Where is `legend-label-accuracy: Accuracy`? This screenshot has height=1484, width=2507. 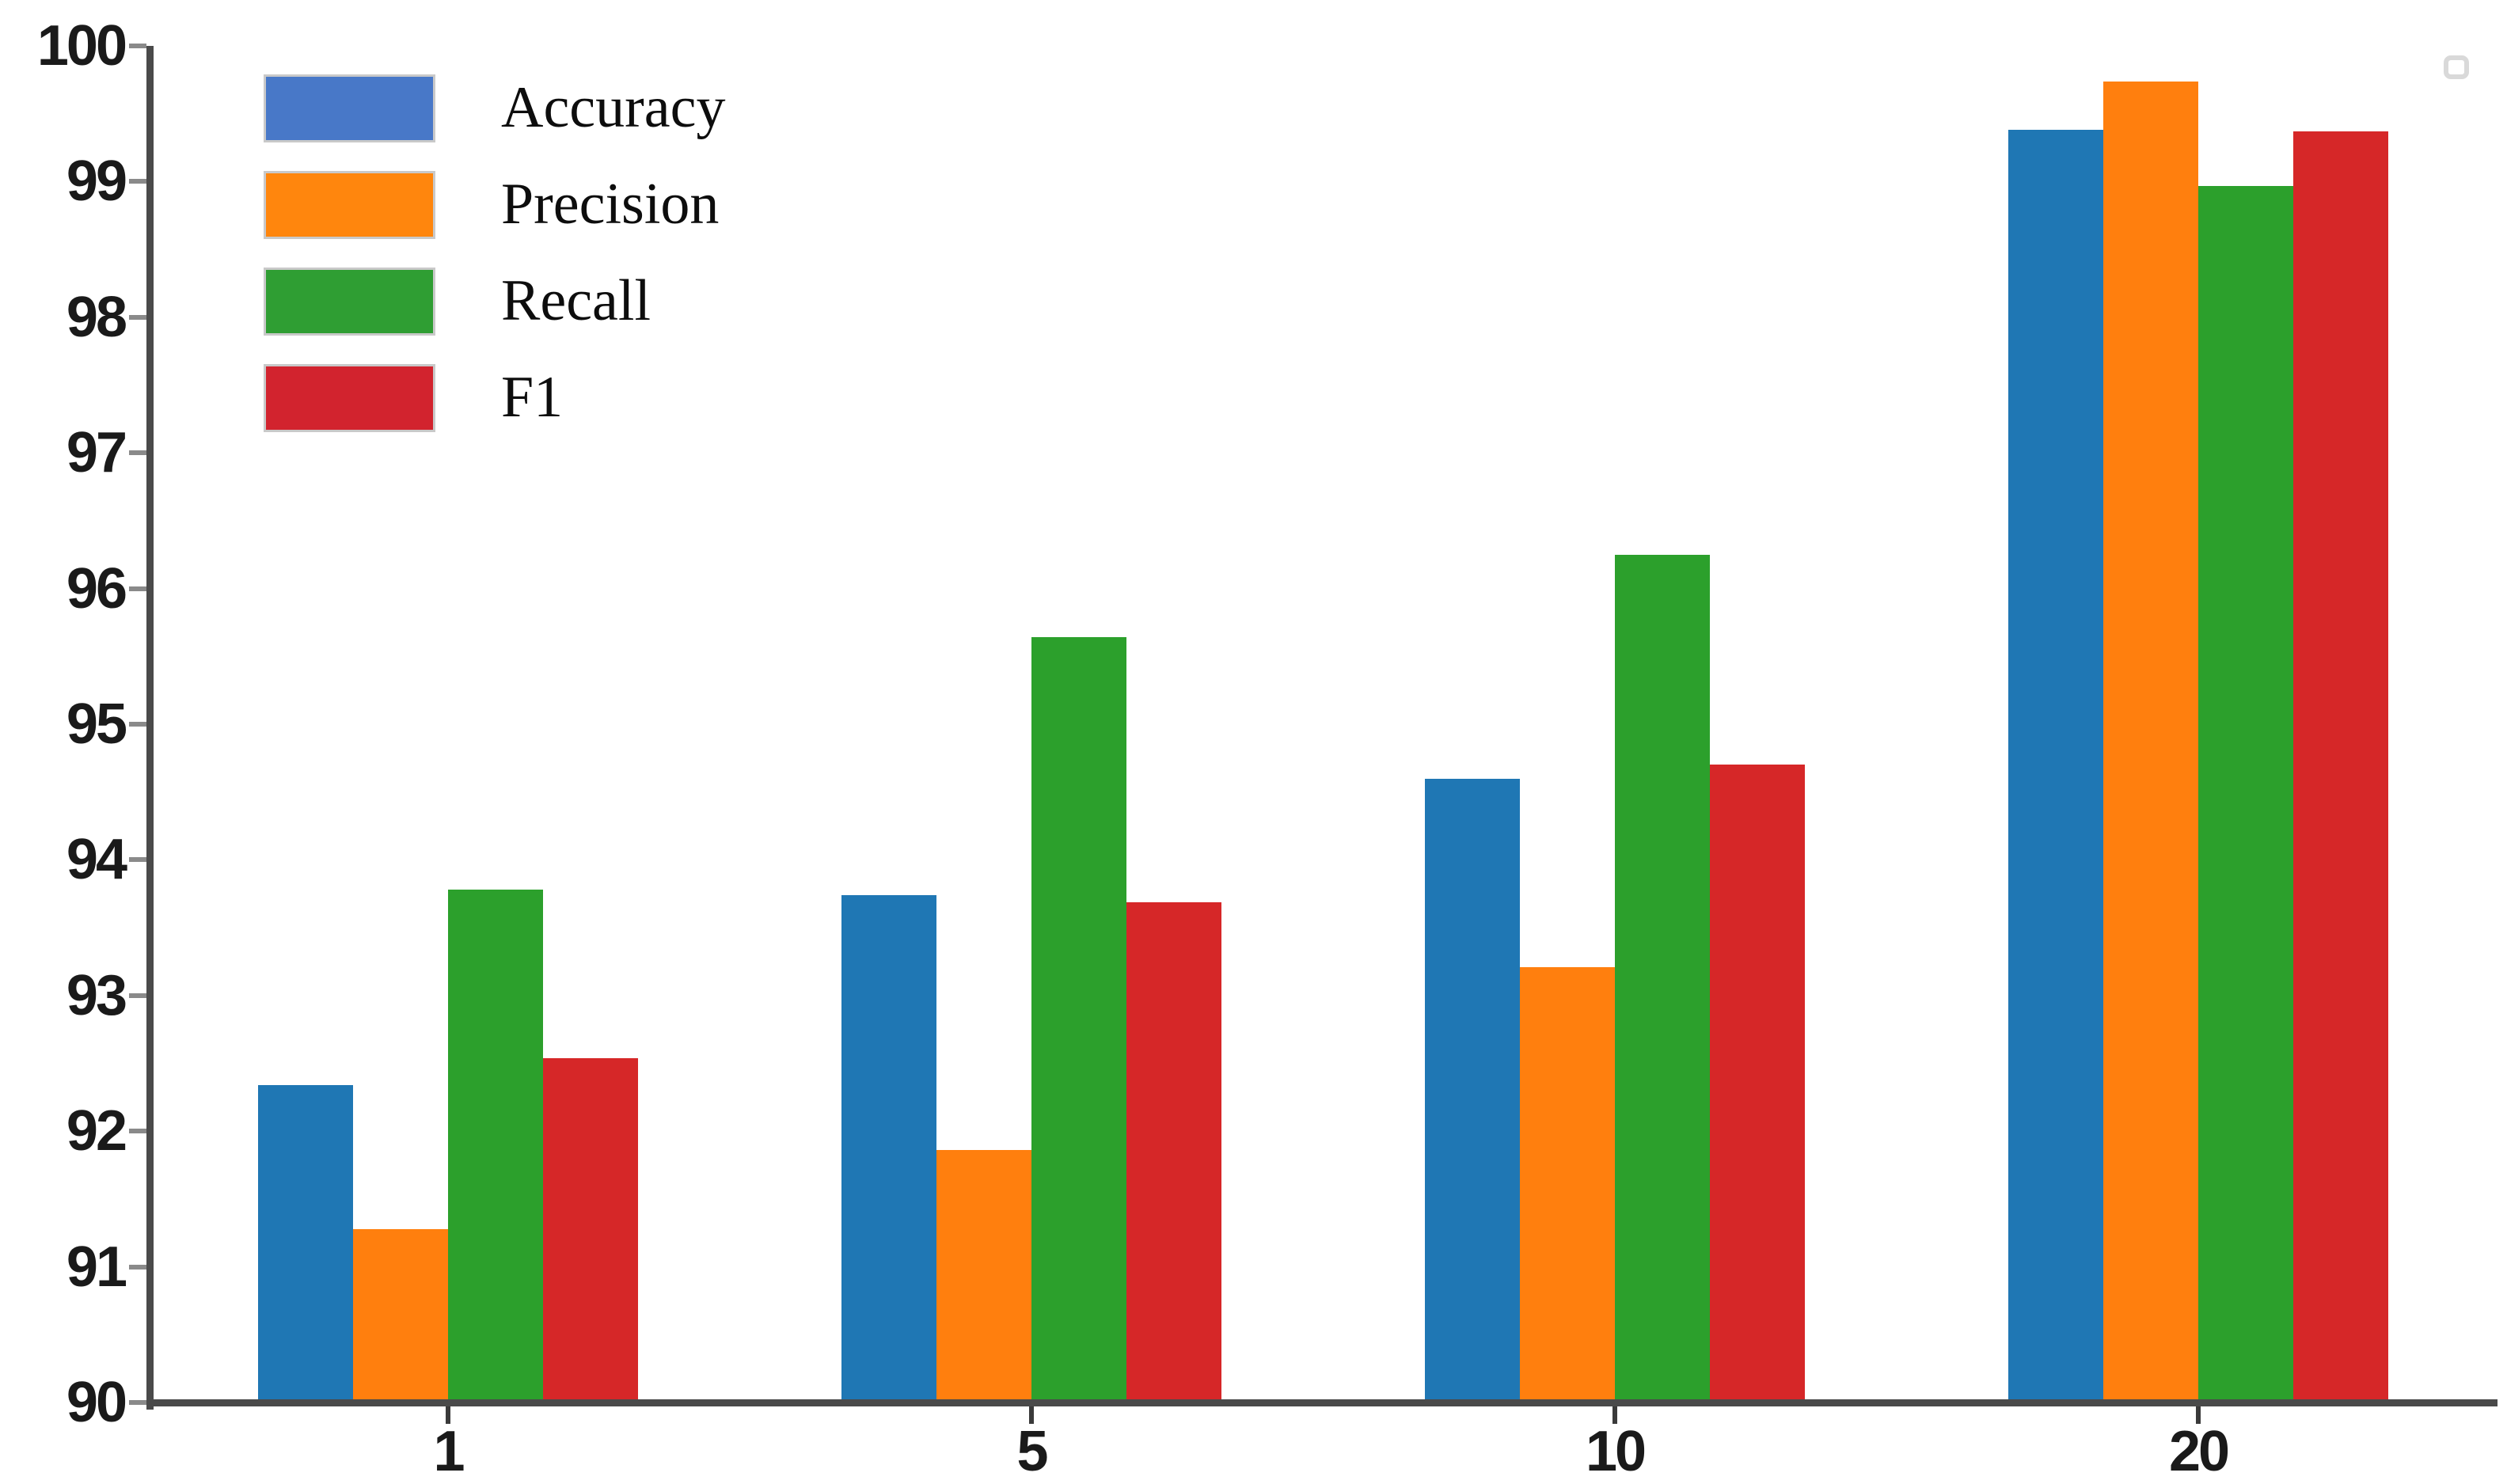 legend-label-accuracy: Accuracy is located at coordinates (613, 107).